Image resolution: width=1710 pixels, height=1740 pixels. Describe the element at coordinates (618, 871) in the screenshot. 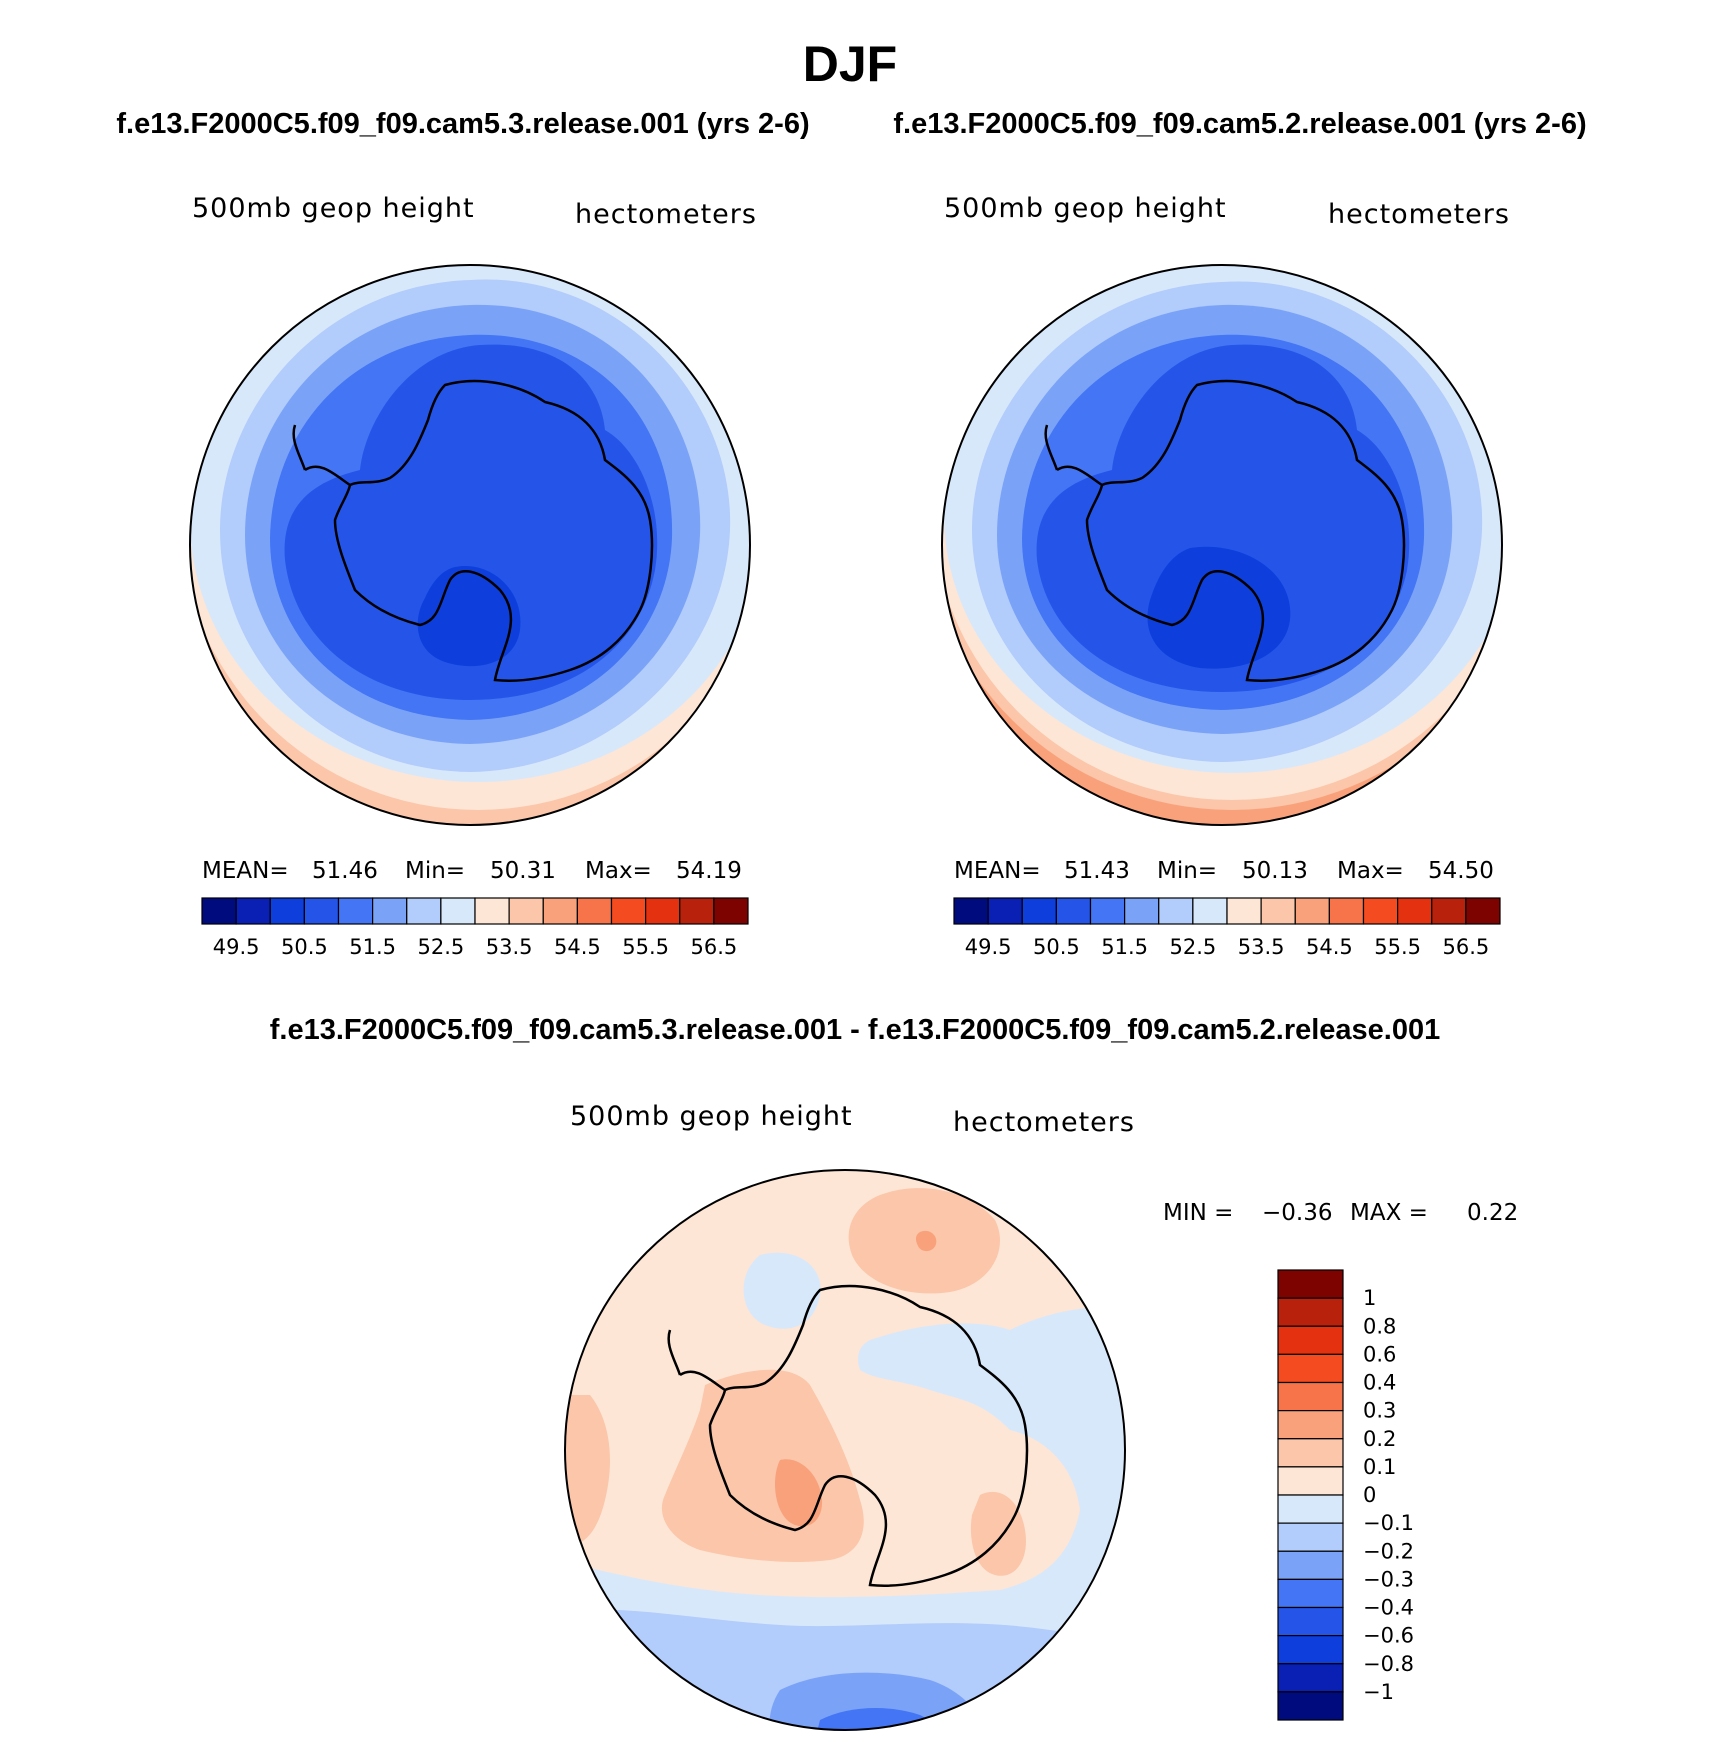

I see `left-max-label: Max=` at that location.